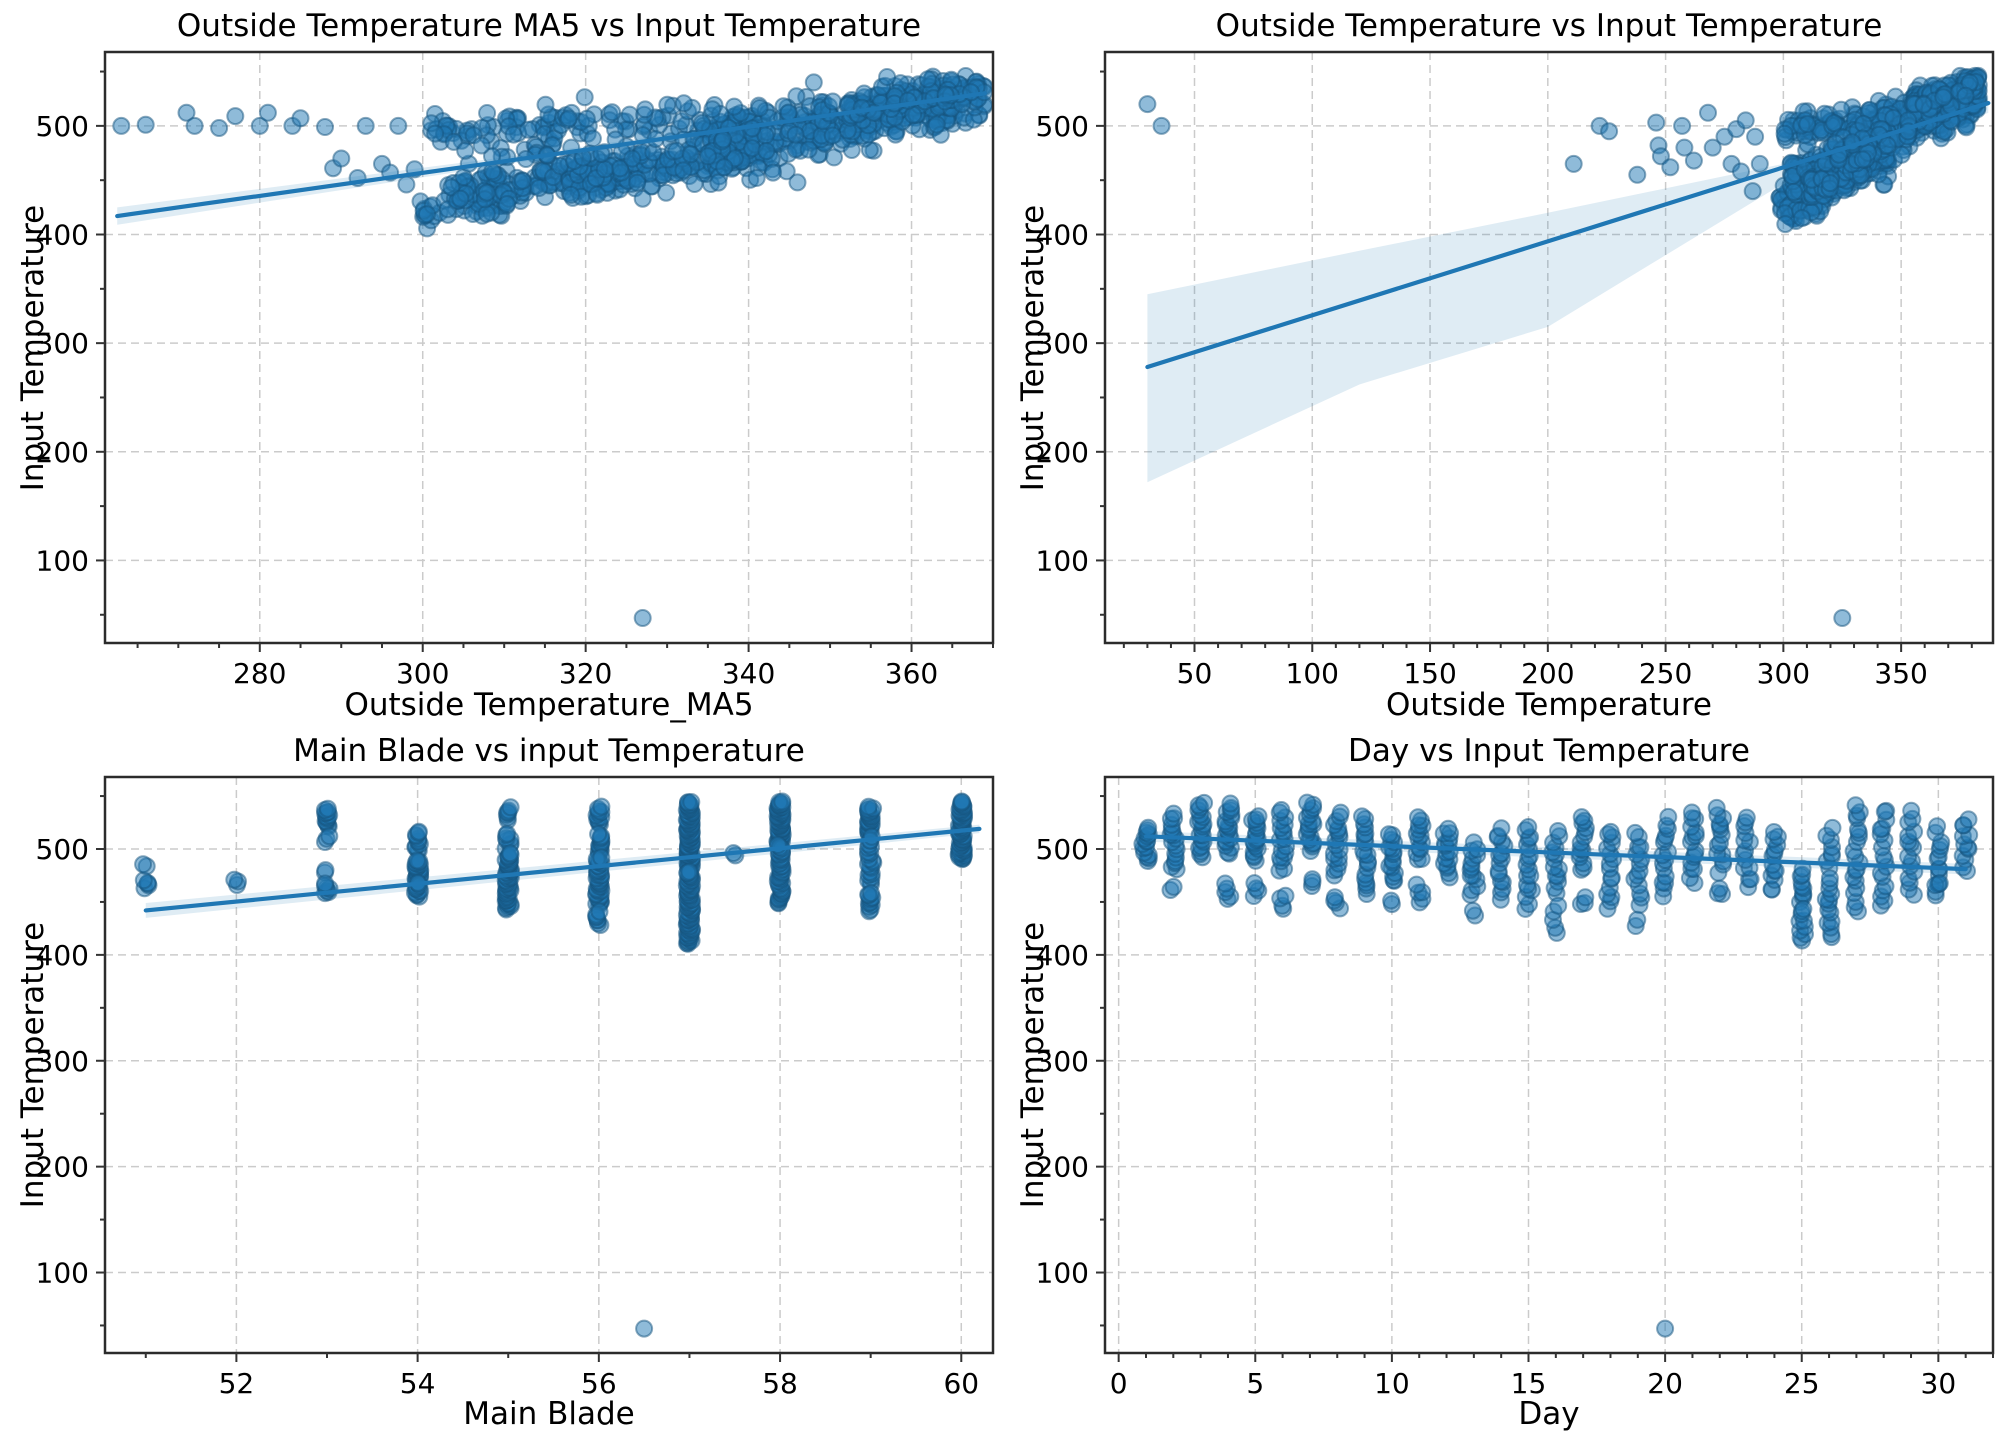  Describe the element at coordinates (1529, 1383) in the screenshot. I see `x-tick-label: 15` at that location.